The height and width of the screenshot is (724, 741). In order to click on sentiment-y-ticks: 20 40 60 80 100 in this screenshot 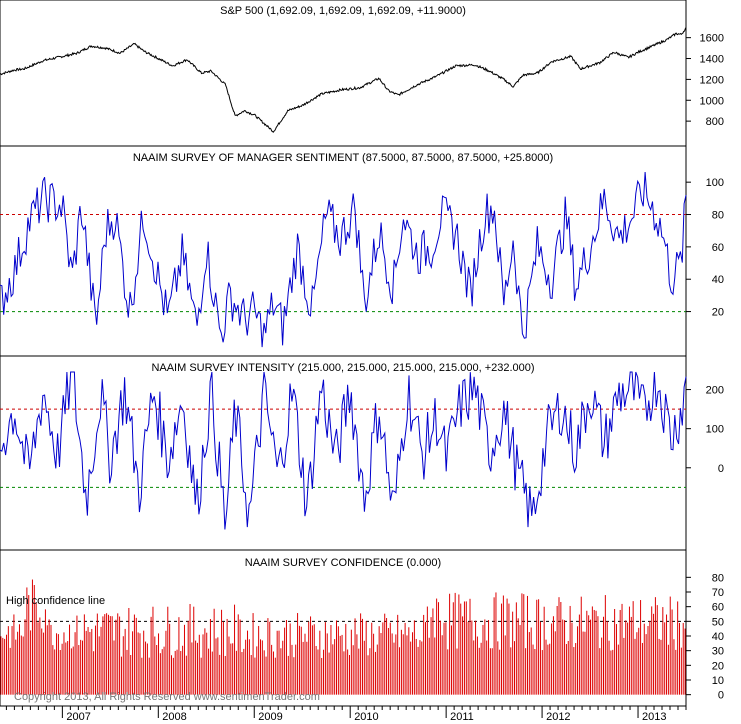, I will do `click(705, 248)`.